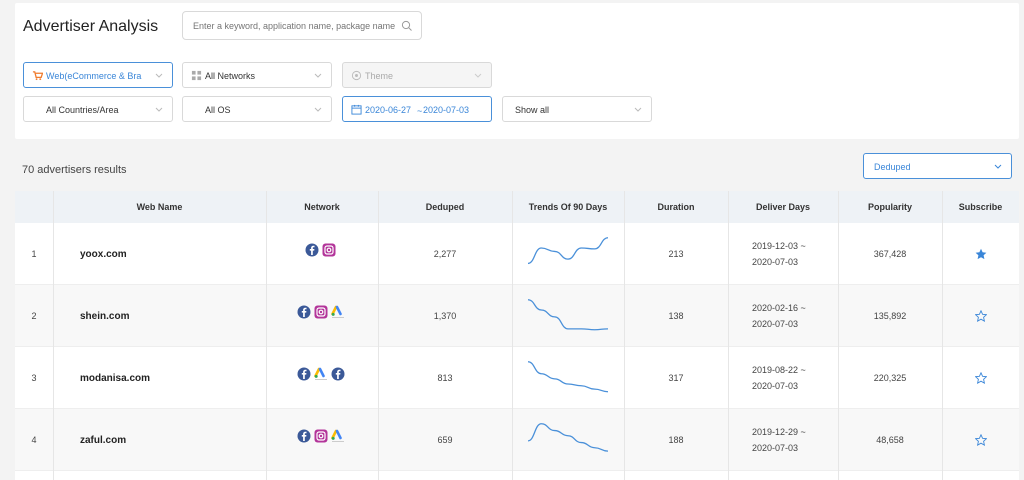 The image size is (1024, 480). I want to click on deduped-value: 813, so click(445, 378).